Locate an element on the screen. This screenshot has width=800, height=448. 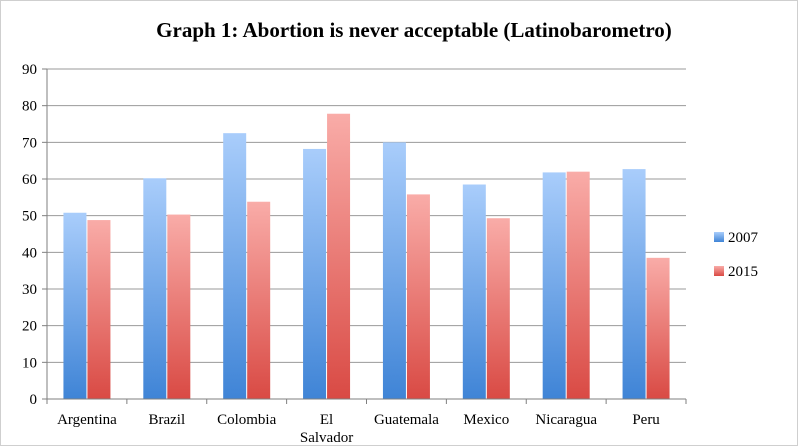
legend-label: 2007 is located at coordinates (743, 238).